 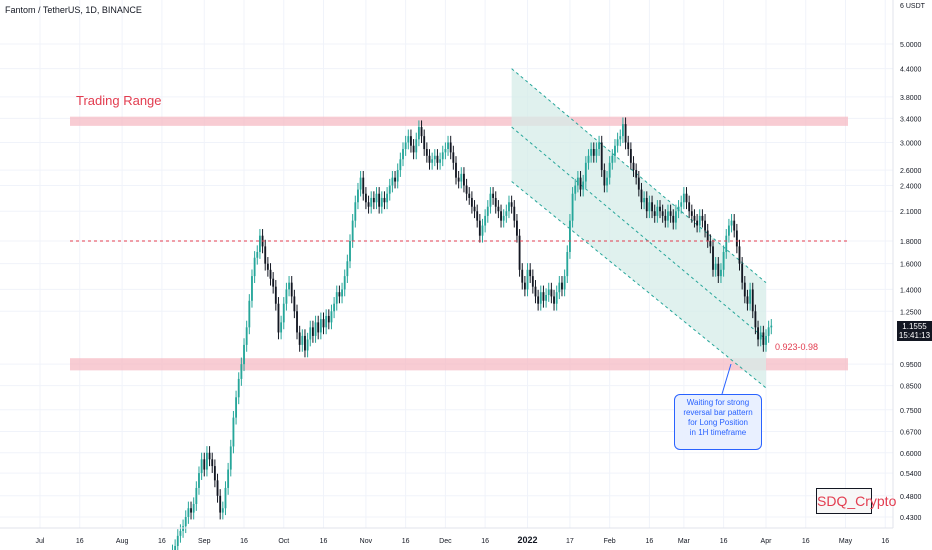 What do you see at coordinates (726, 379) in the screenshot?
I see `callout-arrow` at bounding box center [726, 379].